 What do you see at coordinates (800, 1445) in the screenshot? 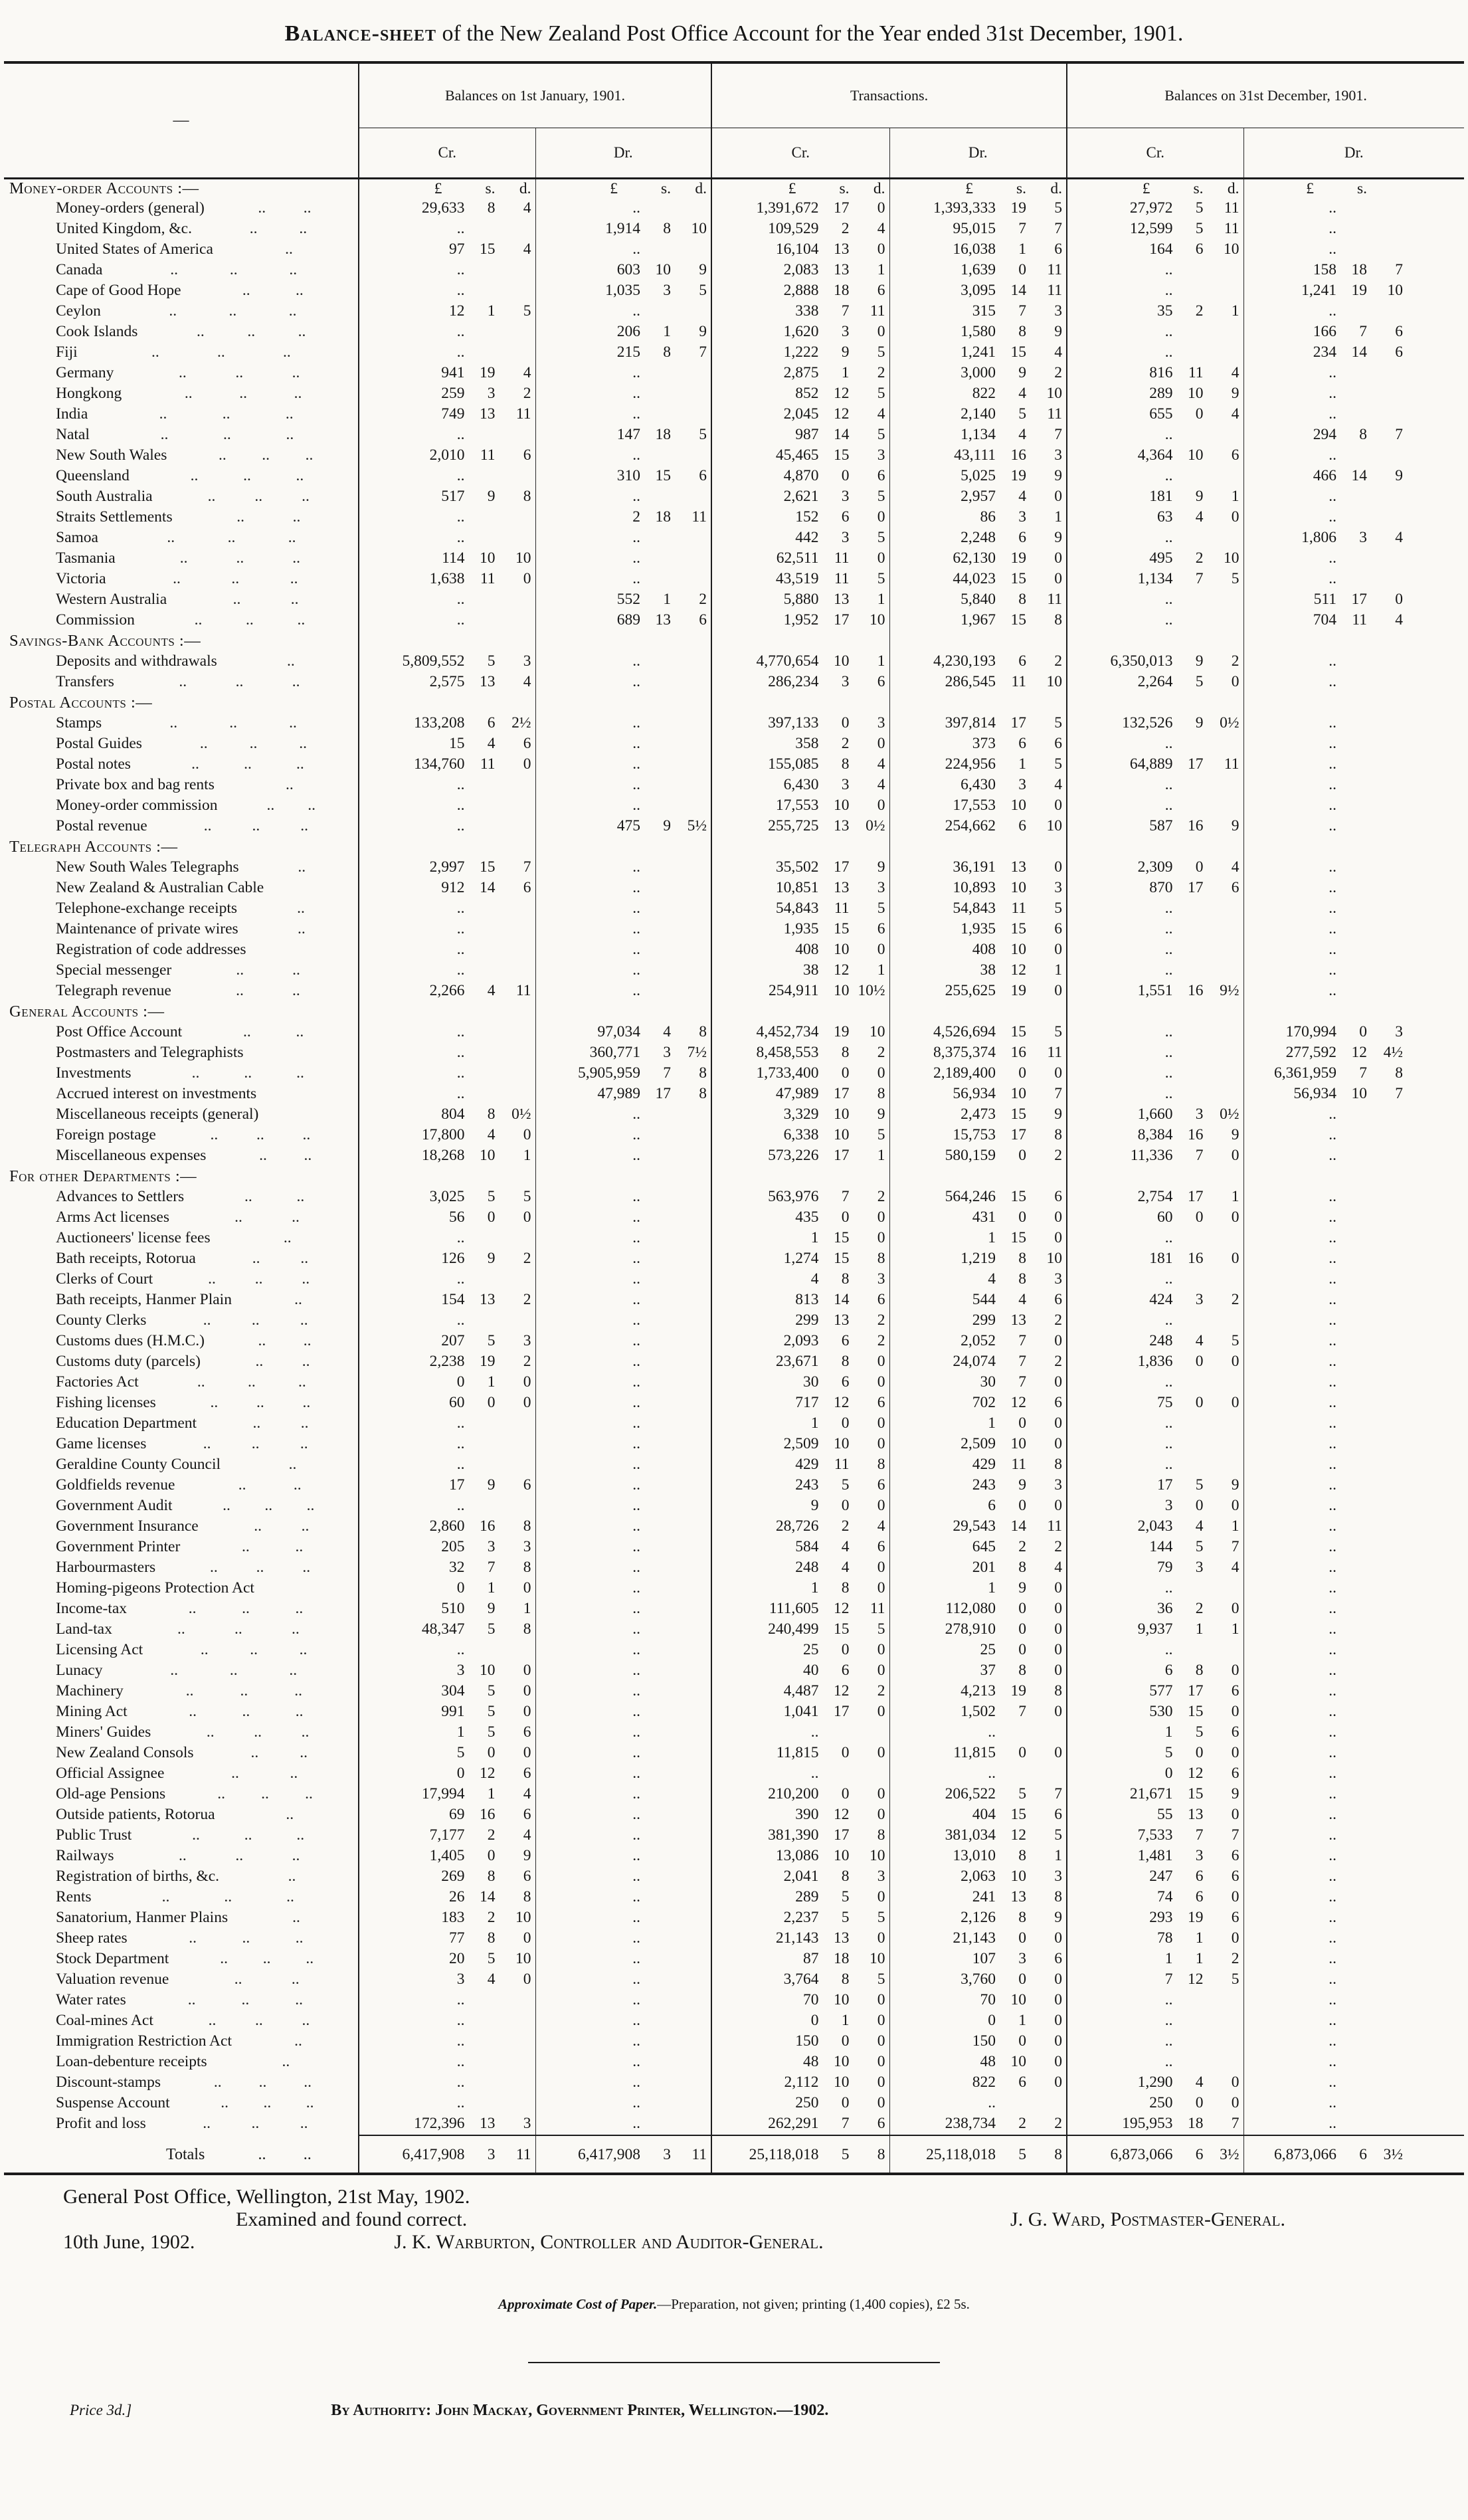
I see `amount-cell: 2,509 10 0` at bounding box center [800, 1445].